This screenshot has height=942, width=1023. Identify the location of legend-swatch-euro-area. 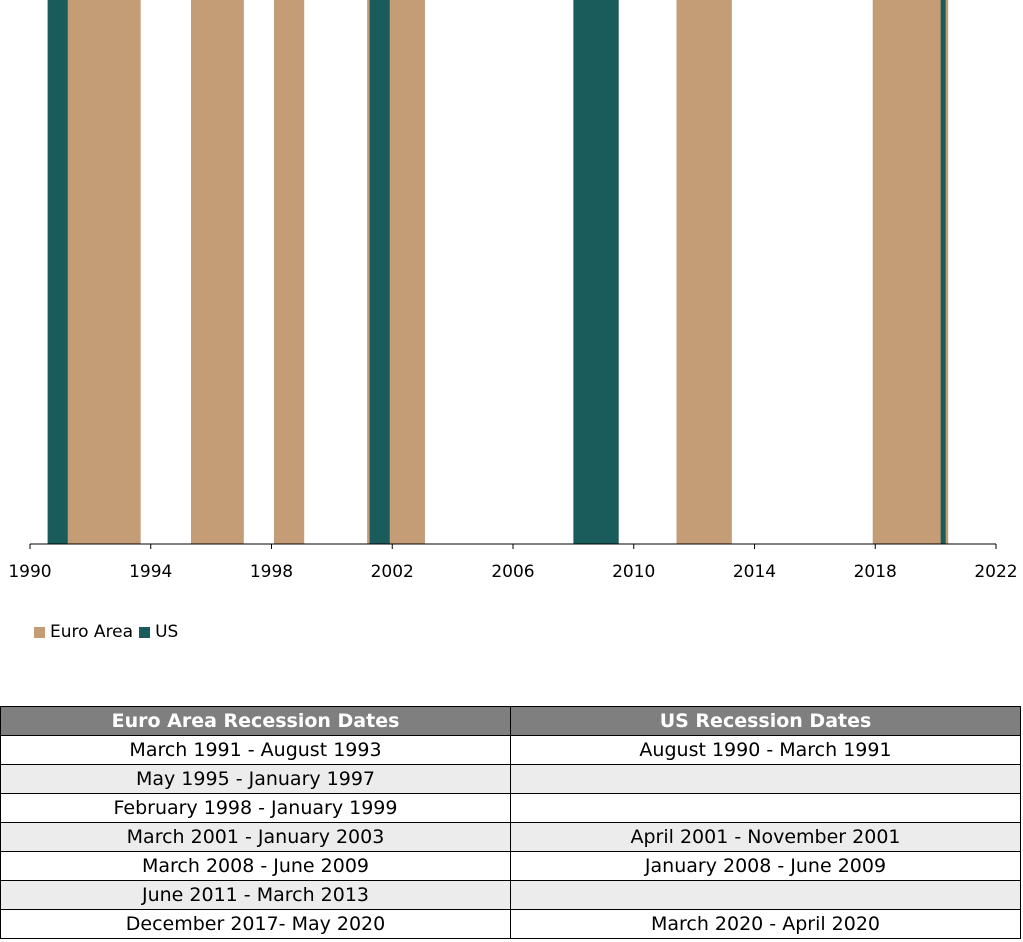
(39, 632).